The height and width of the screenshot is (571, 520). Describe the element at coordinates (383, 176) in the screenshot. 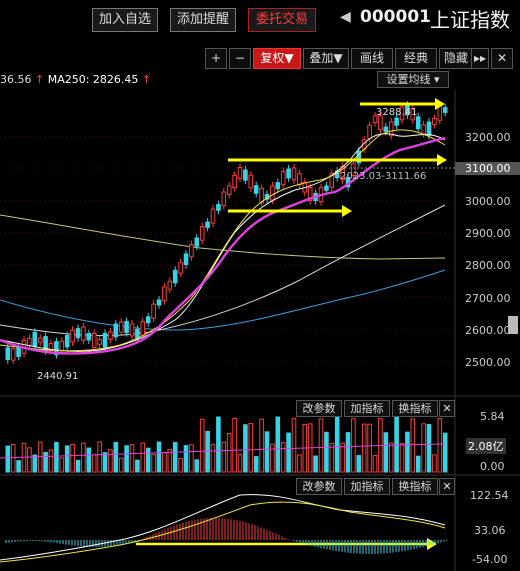

I see `marker-label: 2023.03-3111.66` at that location.